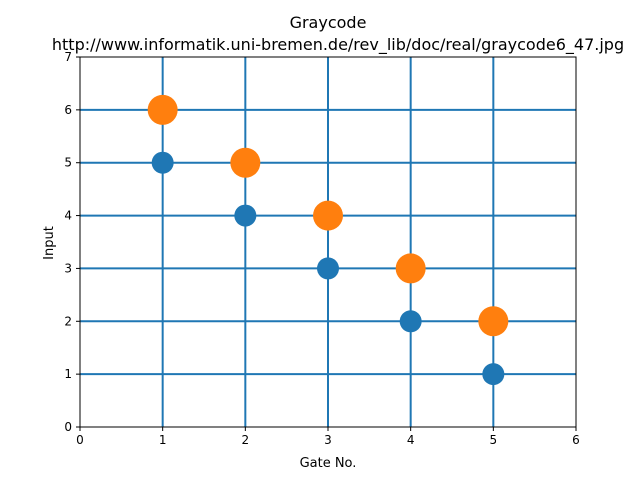  Describe the element at coordinates (494, 440) in the screenshot. I see `x-tick-label-5: 5` at that location.